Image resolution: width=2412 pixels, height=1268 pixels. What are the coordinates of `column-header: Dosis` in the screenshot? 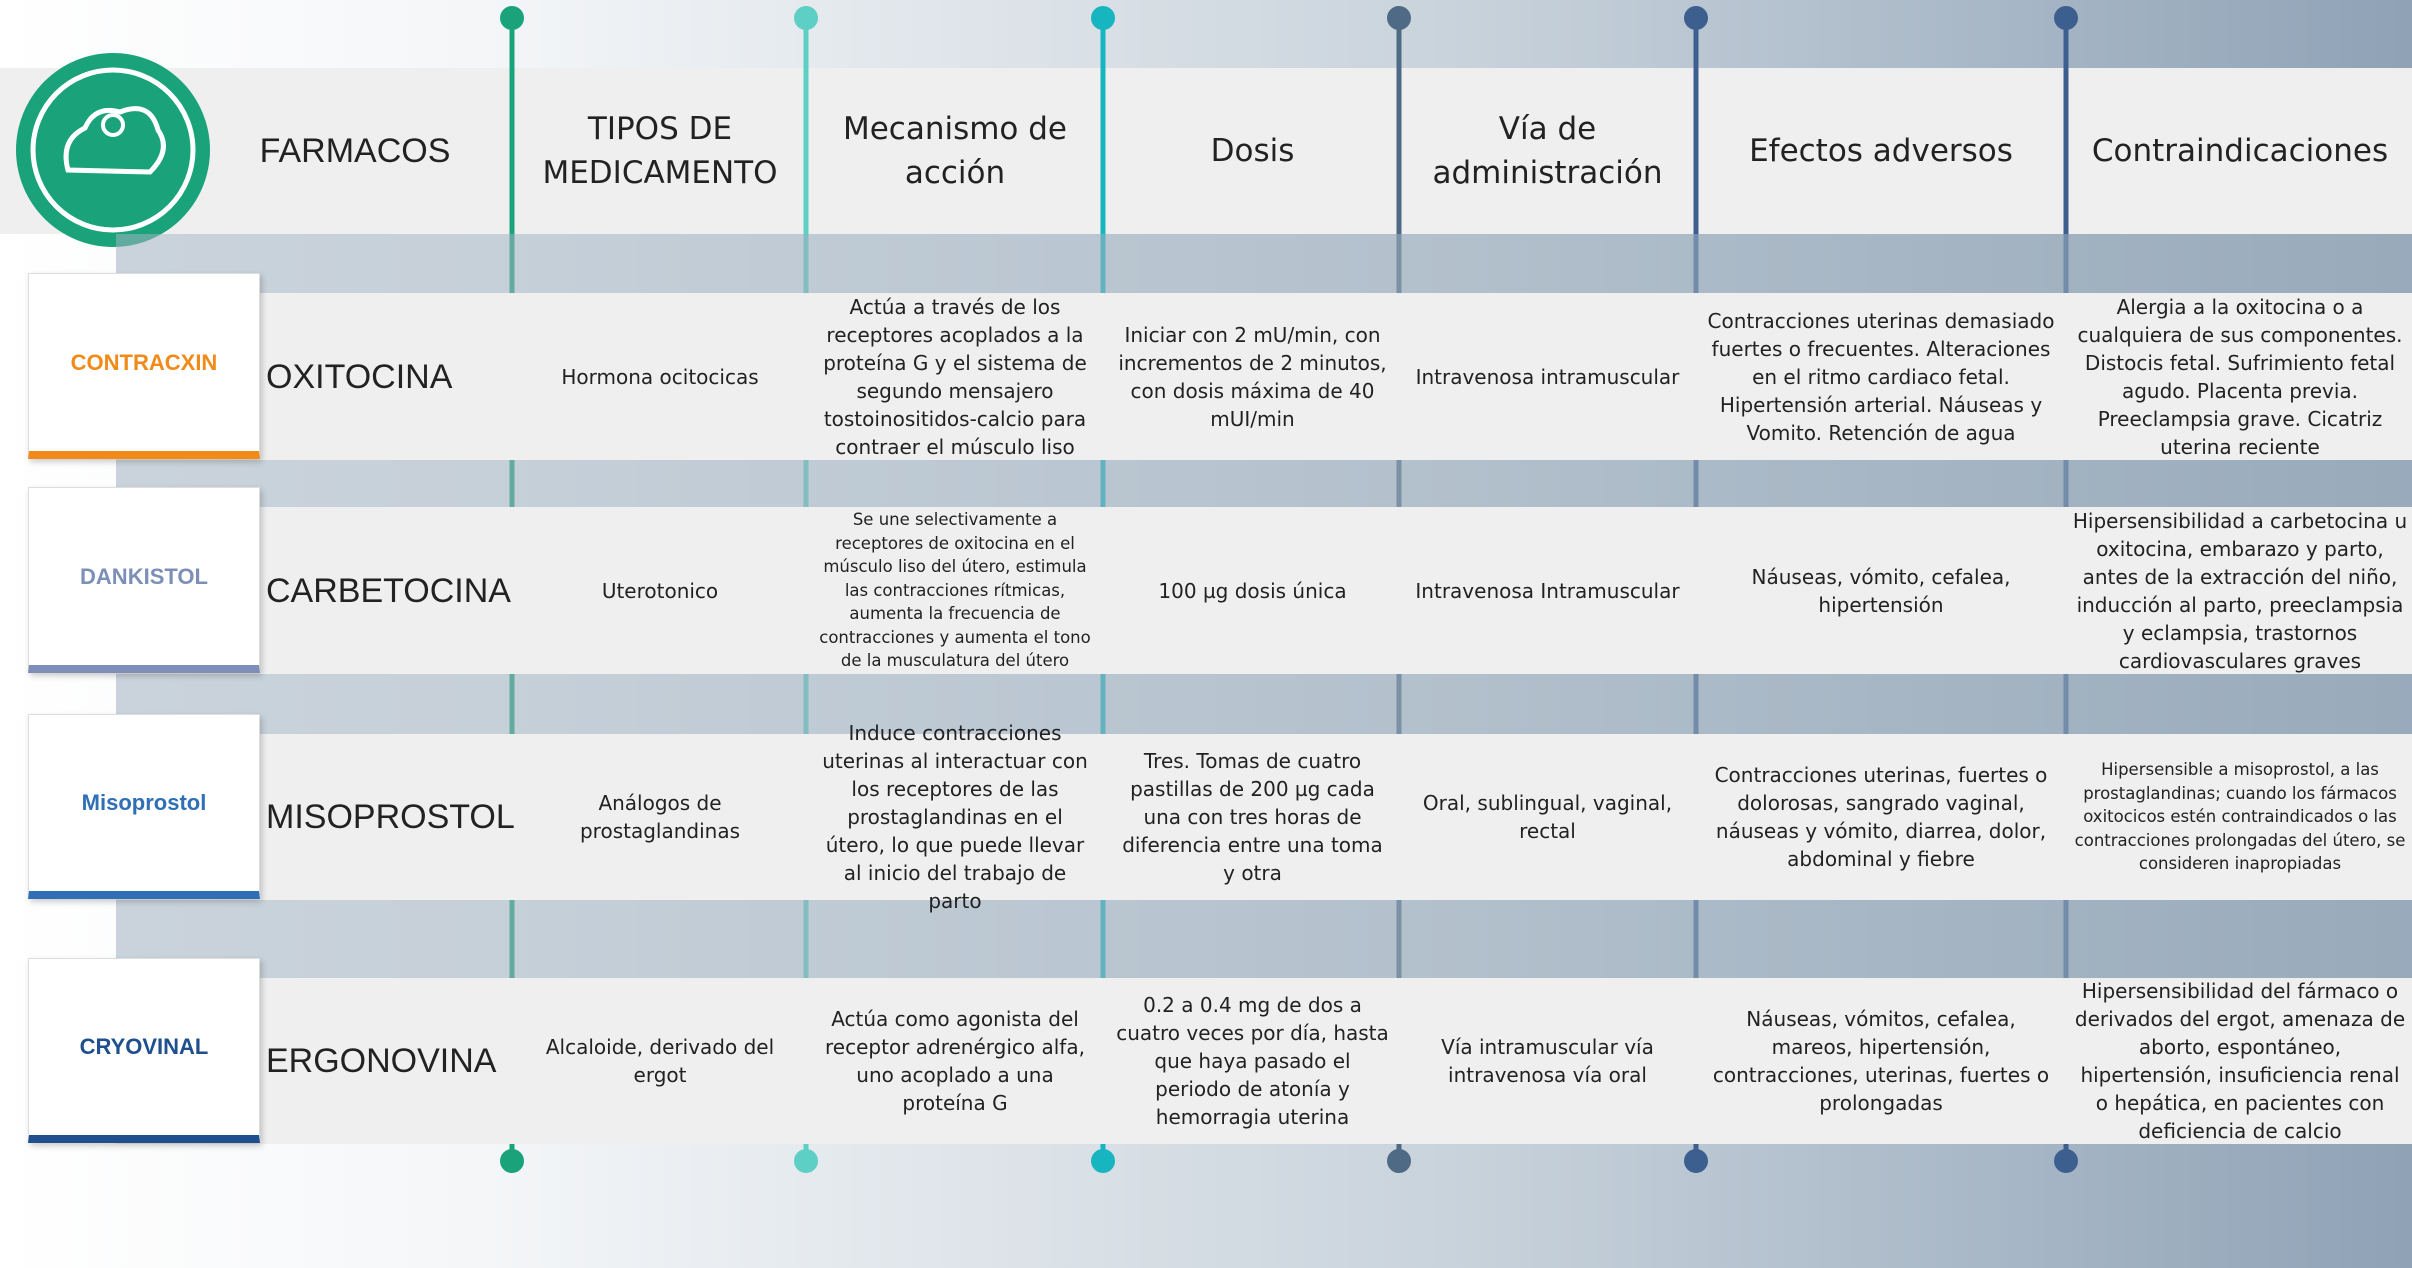 It's located at (1252, 151).